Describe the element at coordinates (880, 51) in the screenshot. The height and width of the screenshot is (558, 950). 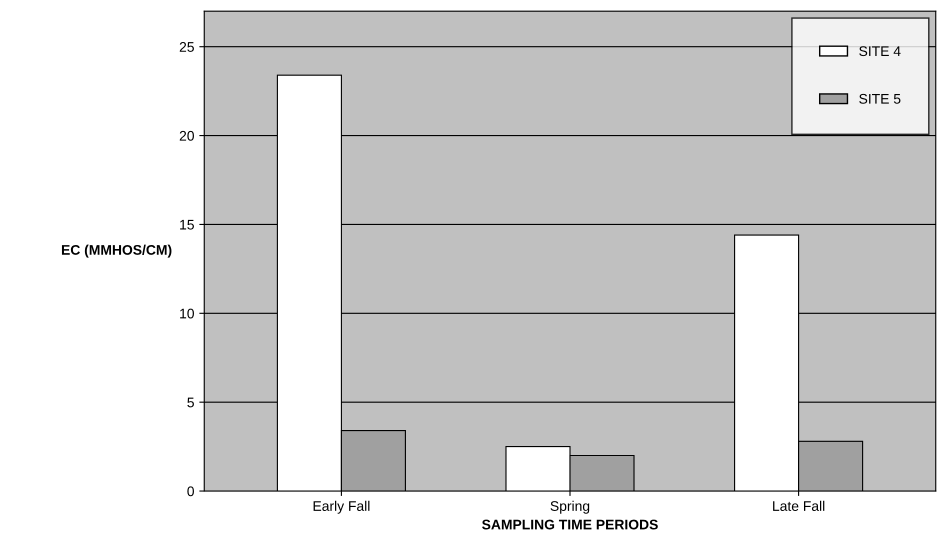
I see `legend-label: SITE 4` at that location.